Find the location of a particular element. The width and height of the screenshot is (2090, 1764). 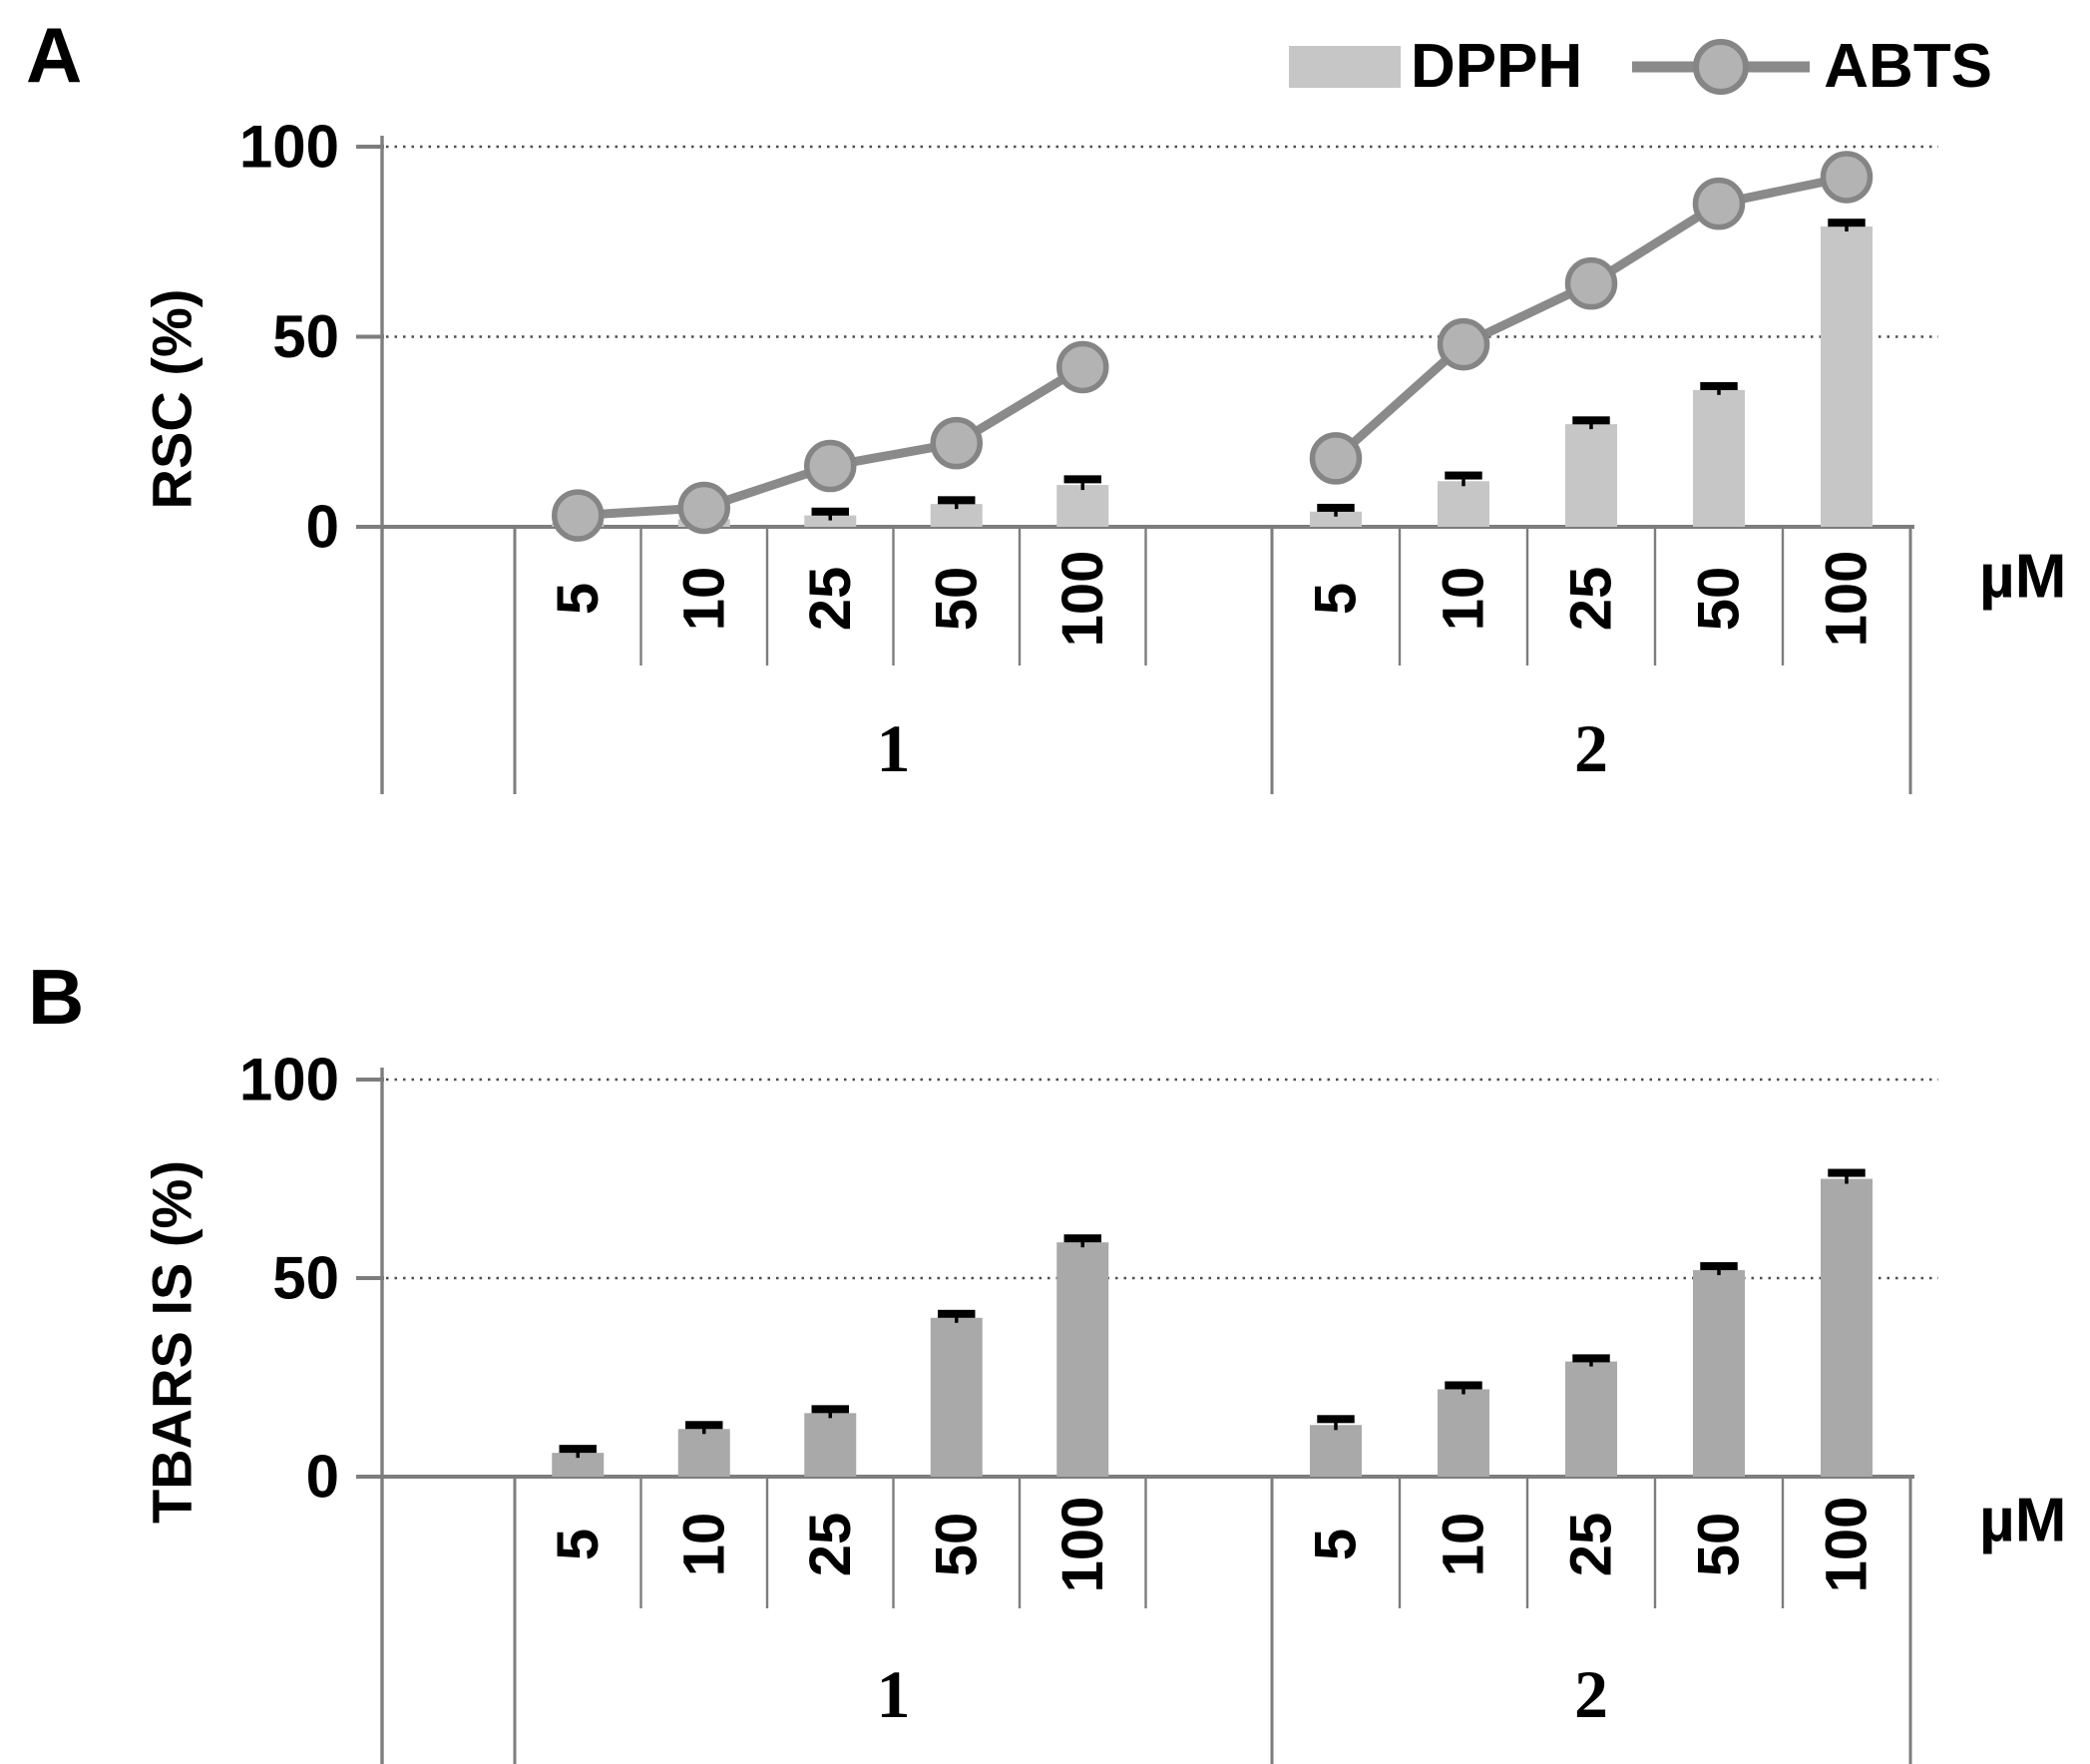

panel-a-unit-label: µM is located at coordinates (2022, 577).